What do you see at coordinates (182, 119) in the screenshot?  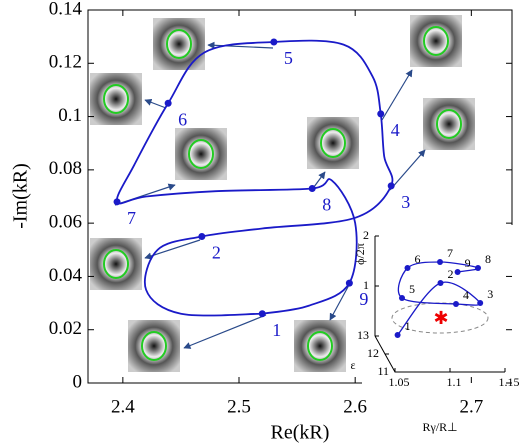 I see `point-label: 6` at bounding box center [182, 119].